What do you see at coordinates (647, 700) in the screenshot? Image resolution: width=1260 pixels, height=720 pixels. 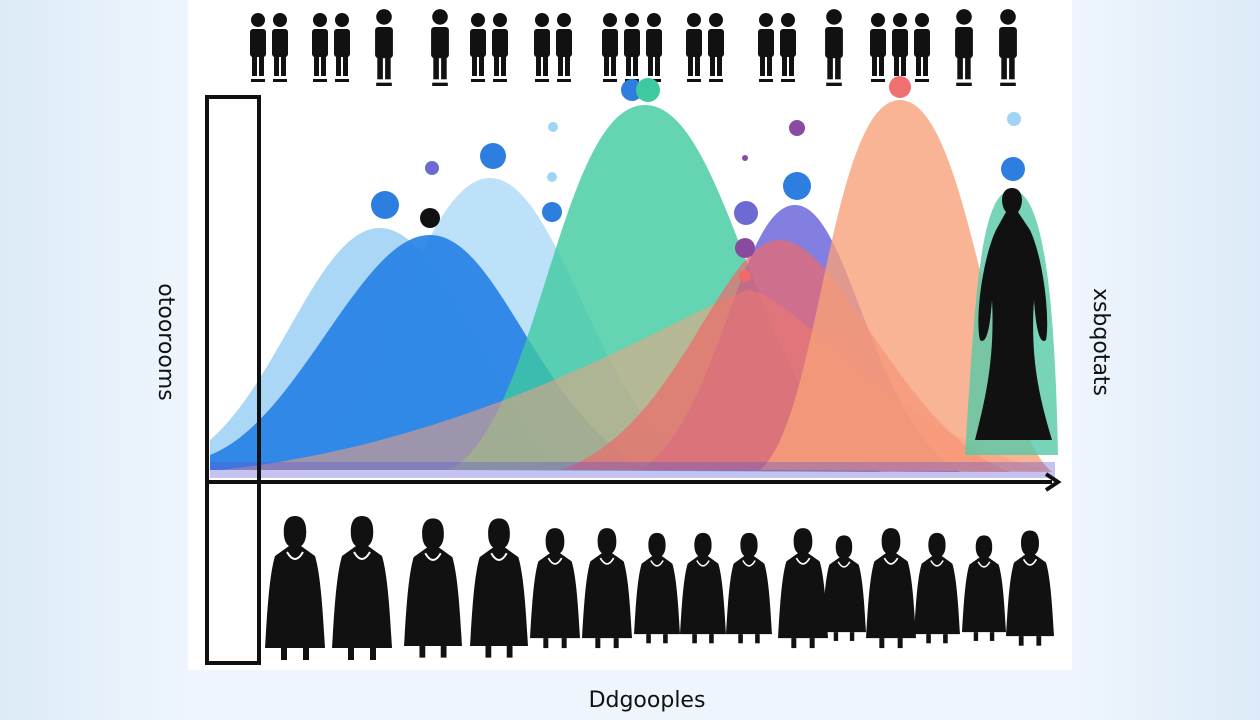 I see `x-label: Ddgooples` at bounding box center [647, 700].